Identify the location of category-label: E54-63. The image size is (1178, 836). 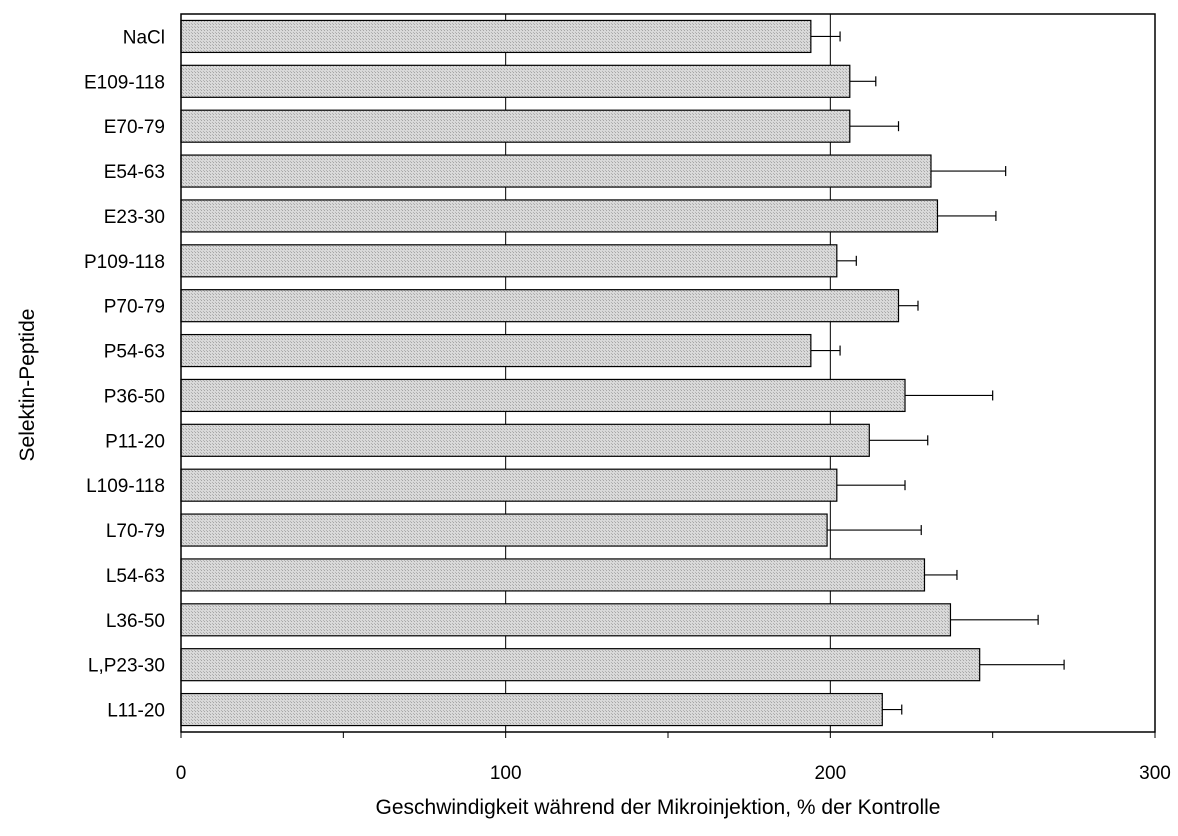
(134, 172).